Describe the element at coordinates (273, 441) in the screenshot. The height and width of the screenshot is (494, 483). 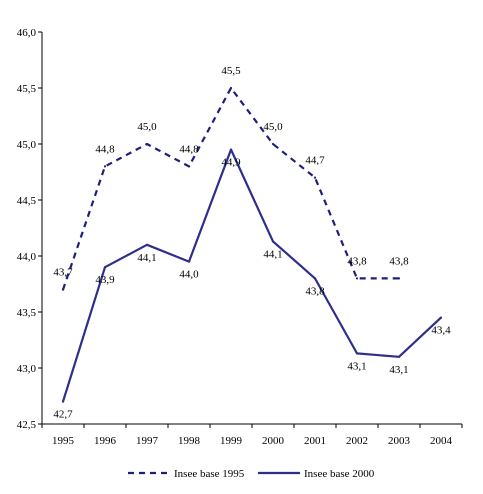
I see `x-tick-label: 2000` at that location.